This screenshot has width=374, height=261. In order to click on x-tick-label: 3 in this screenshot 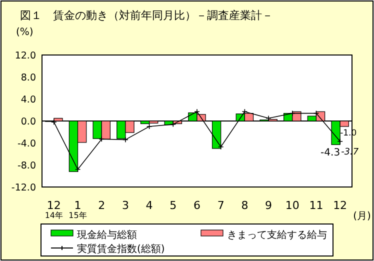, I will do `click(125, 205)`.